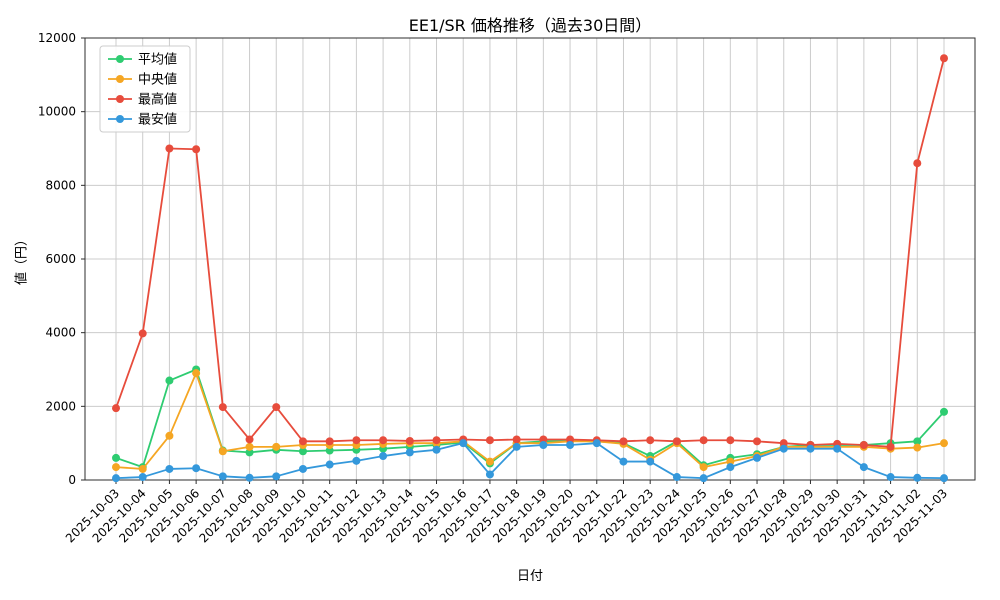  What do you see at coordinates (157, 100) in the screenshot?
I see `legend-label: 最高値` at bounding box center [157, 100].